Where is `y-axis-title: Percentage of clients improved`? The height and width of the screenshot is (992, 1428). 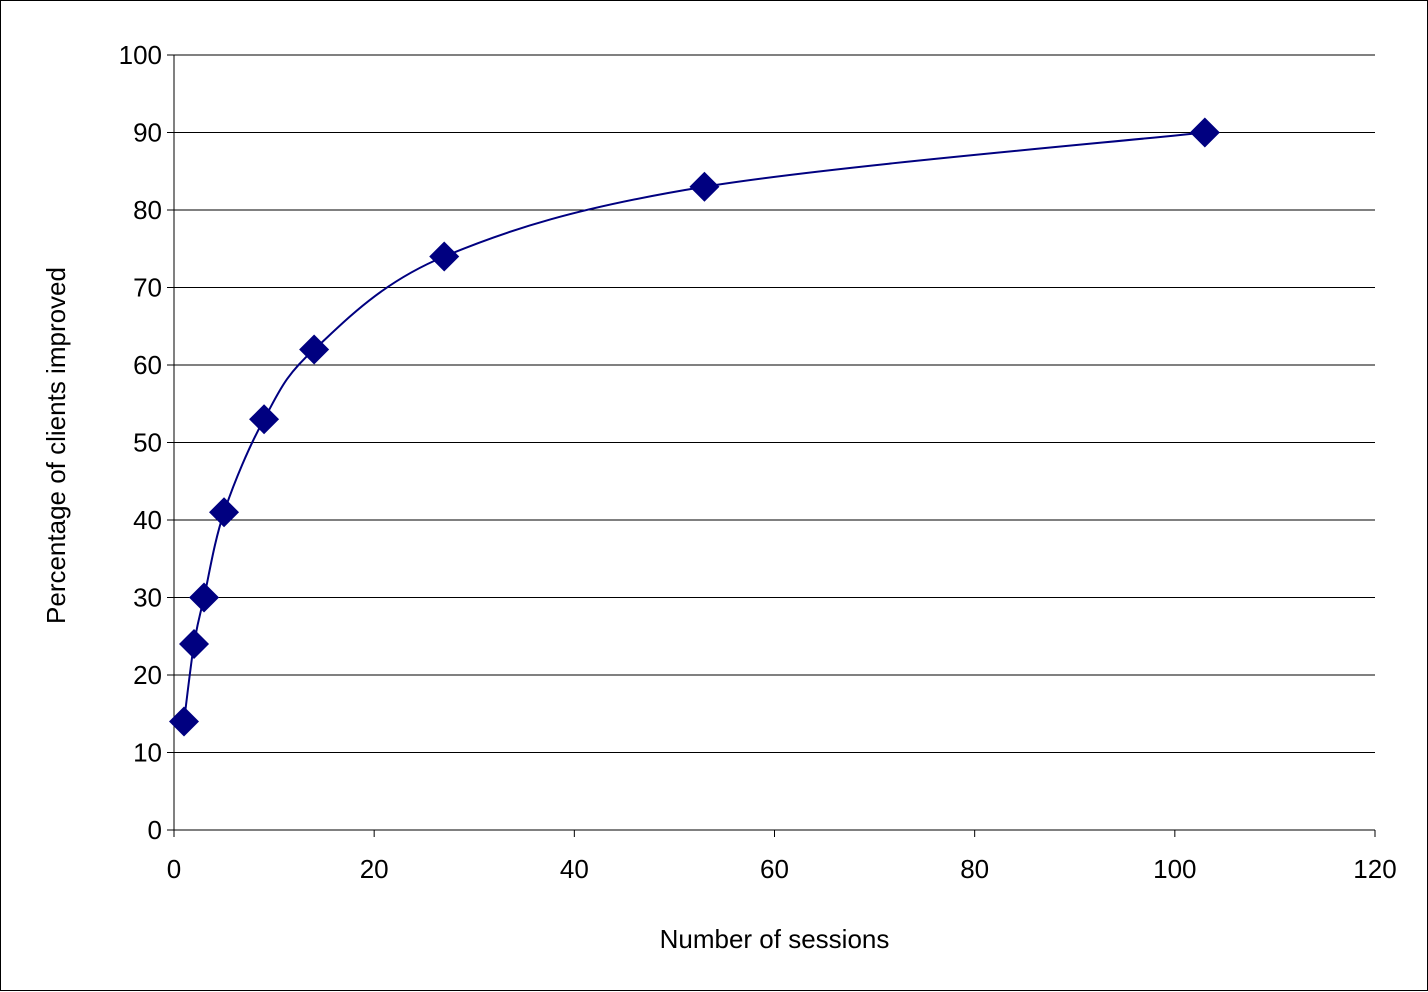
y-axis-title: Percentage of clients improved is located at coordinates (56, 445).